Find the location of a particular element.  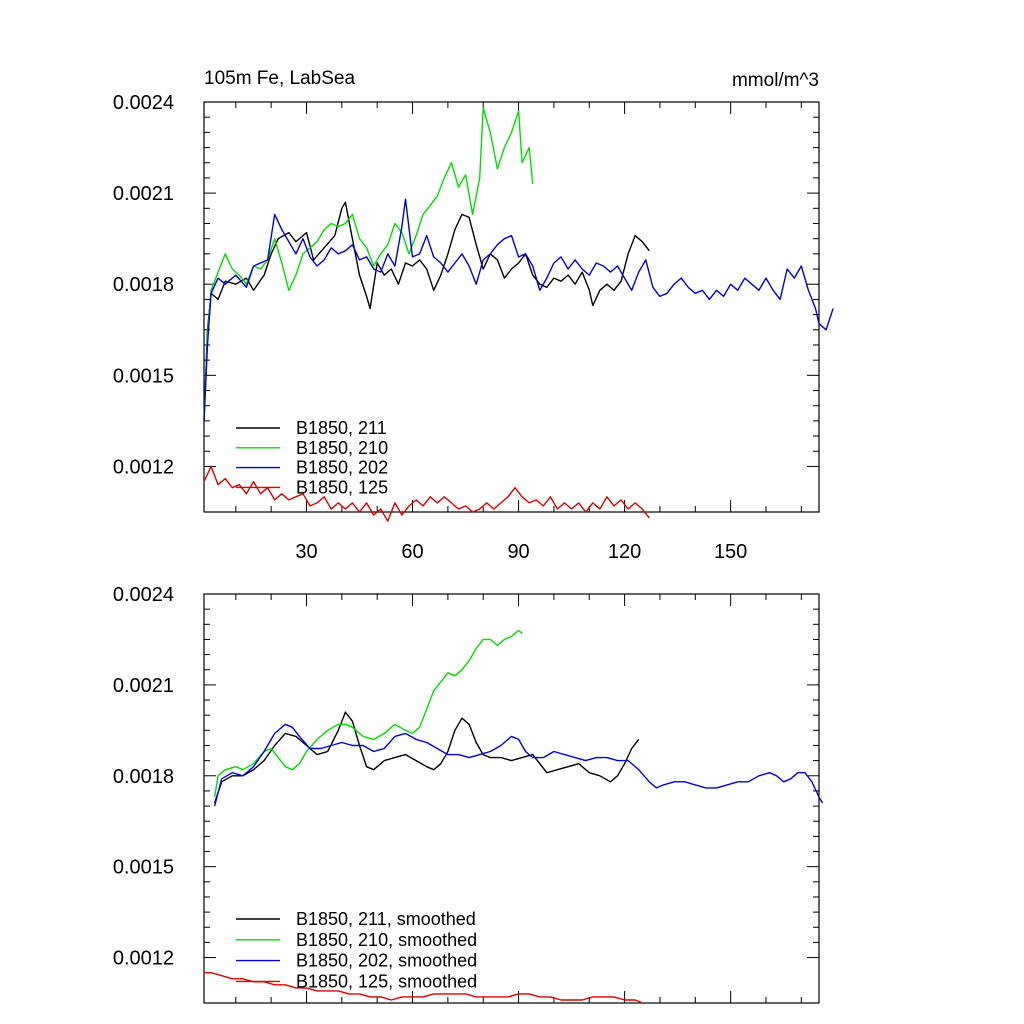

legend-label: B1850, 211, smoothed is located at coordinates (386, 919).